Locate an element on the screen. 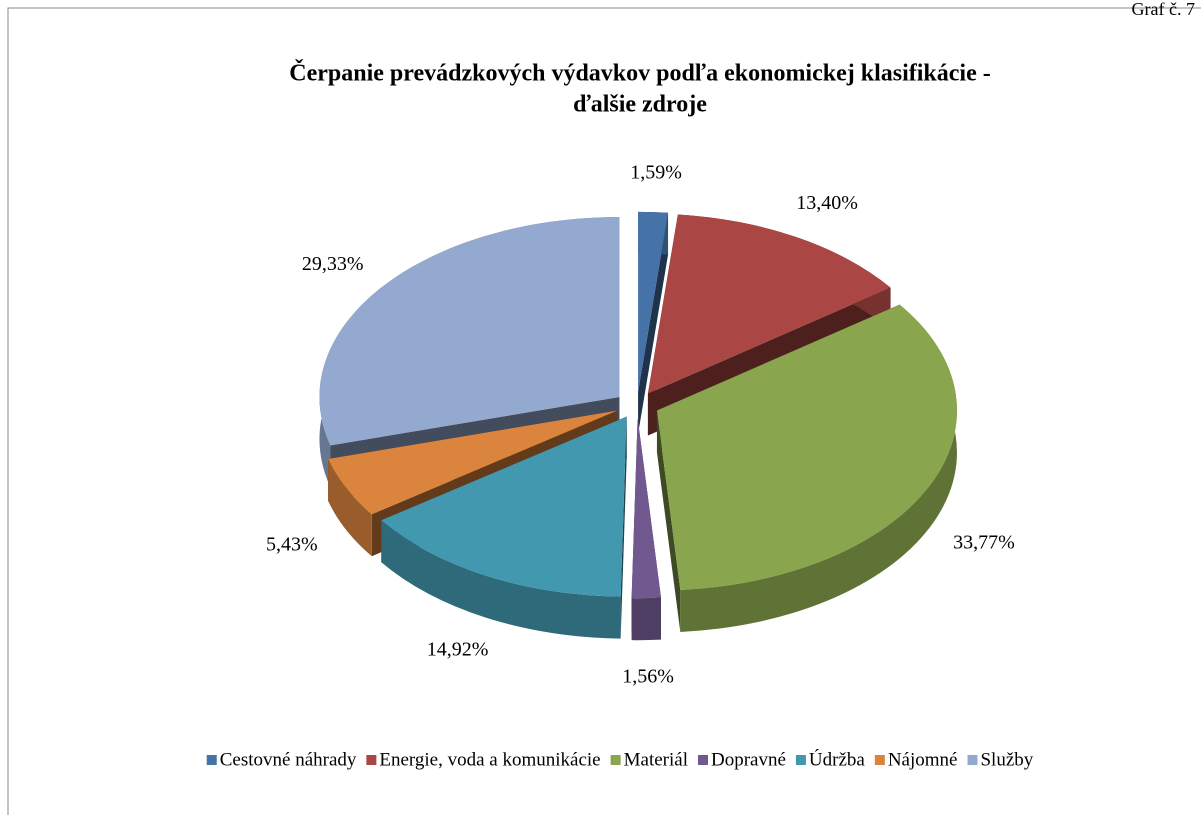 This screenshot has height=815, width=1201. data-label: 1,56% is located at coordinates (648, 677).